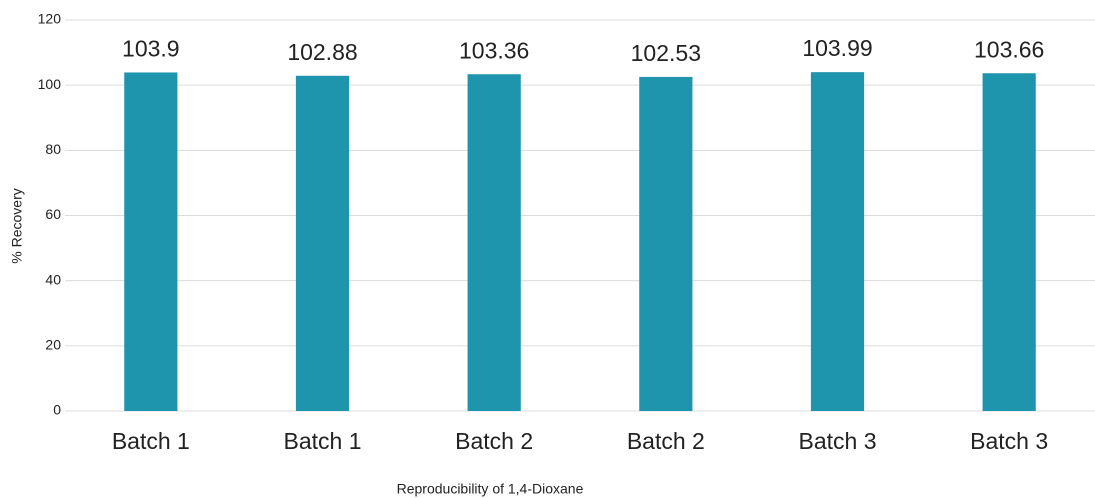  Describe the element at coordinates (50, 19) in the screenshot. I see `y-tick-label: 120` at that location.